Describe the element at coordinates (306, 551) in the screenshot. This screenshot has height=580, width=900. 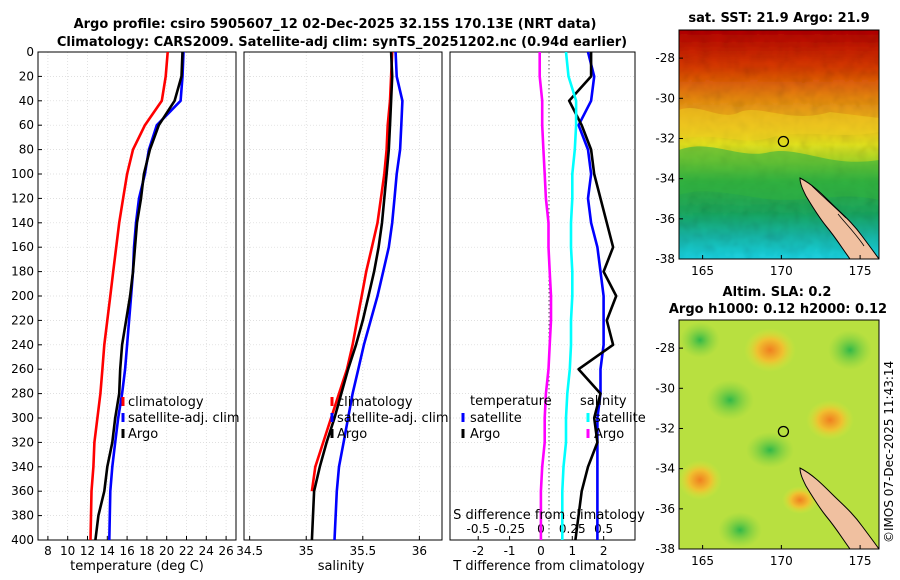
I see `x-tick-label: 35` at that location.